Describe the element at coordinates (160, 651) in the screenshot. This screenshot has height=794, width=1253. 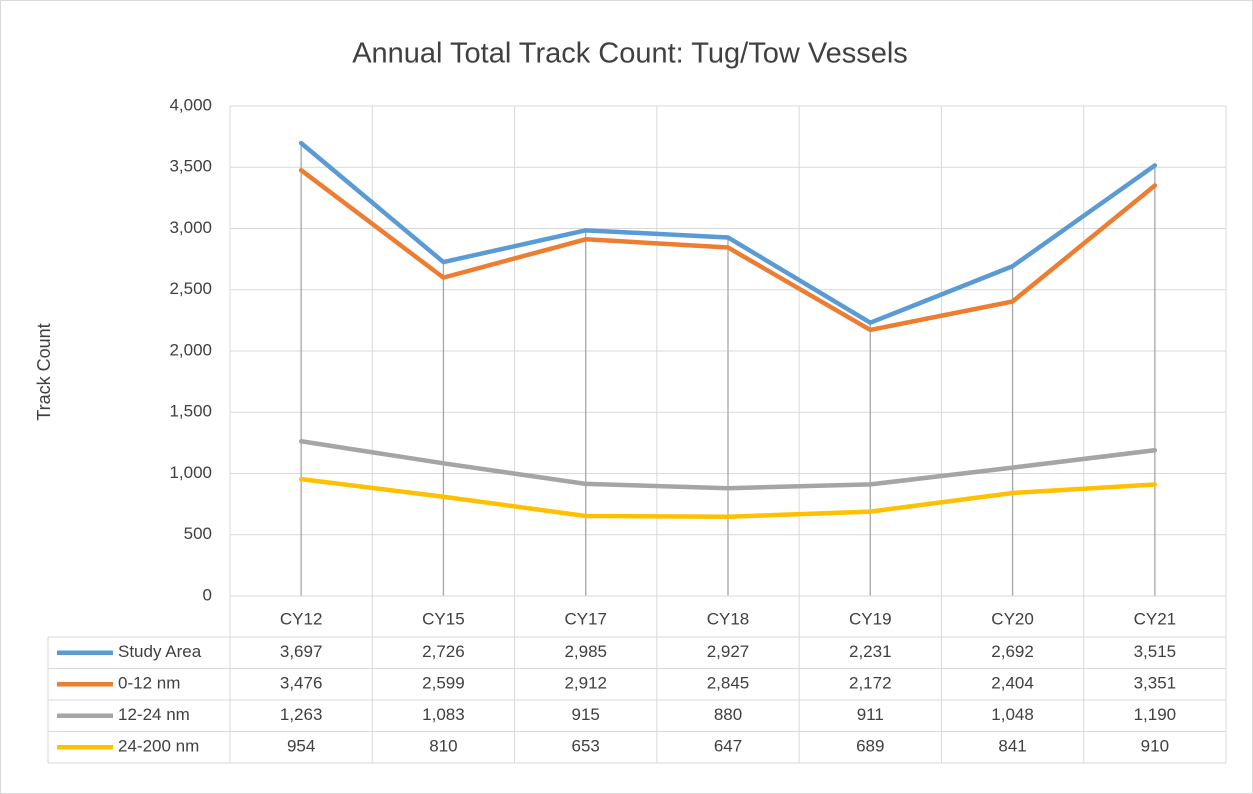
I see `legend-label: Study Area` at that location.